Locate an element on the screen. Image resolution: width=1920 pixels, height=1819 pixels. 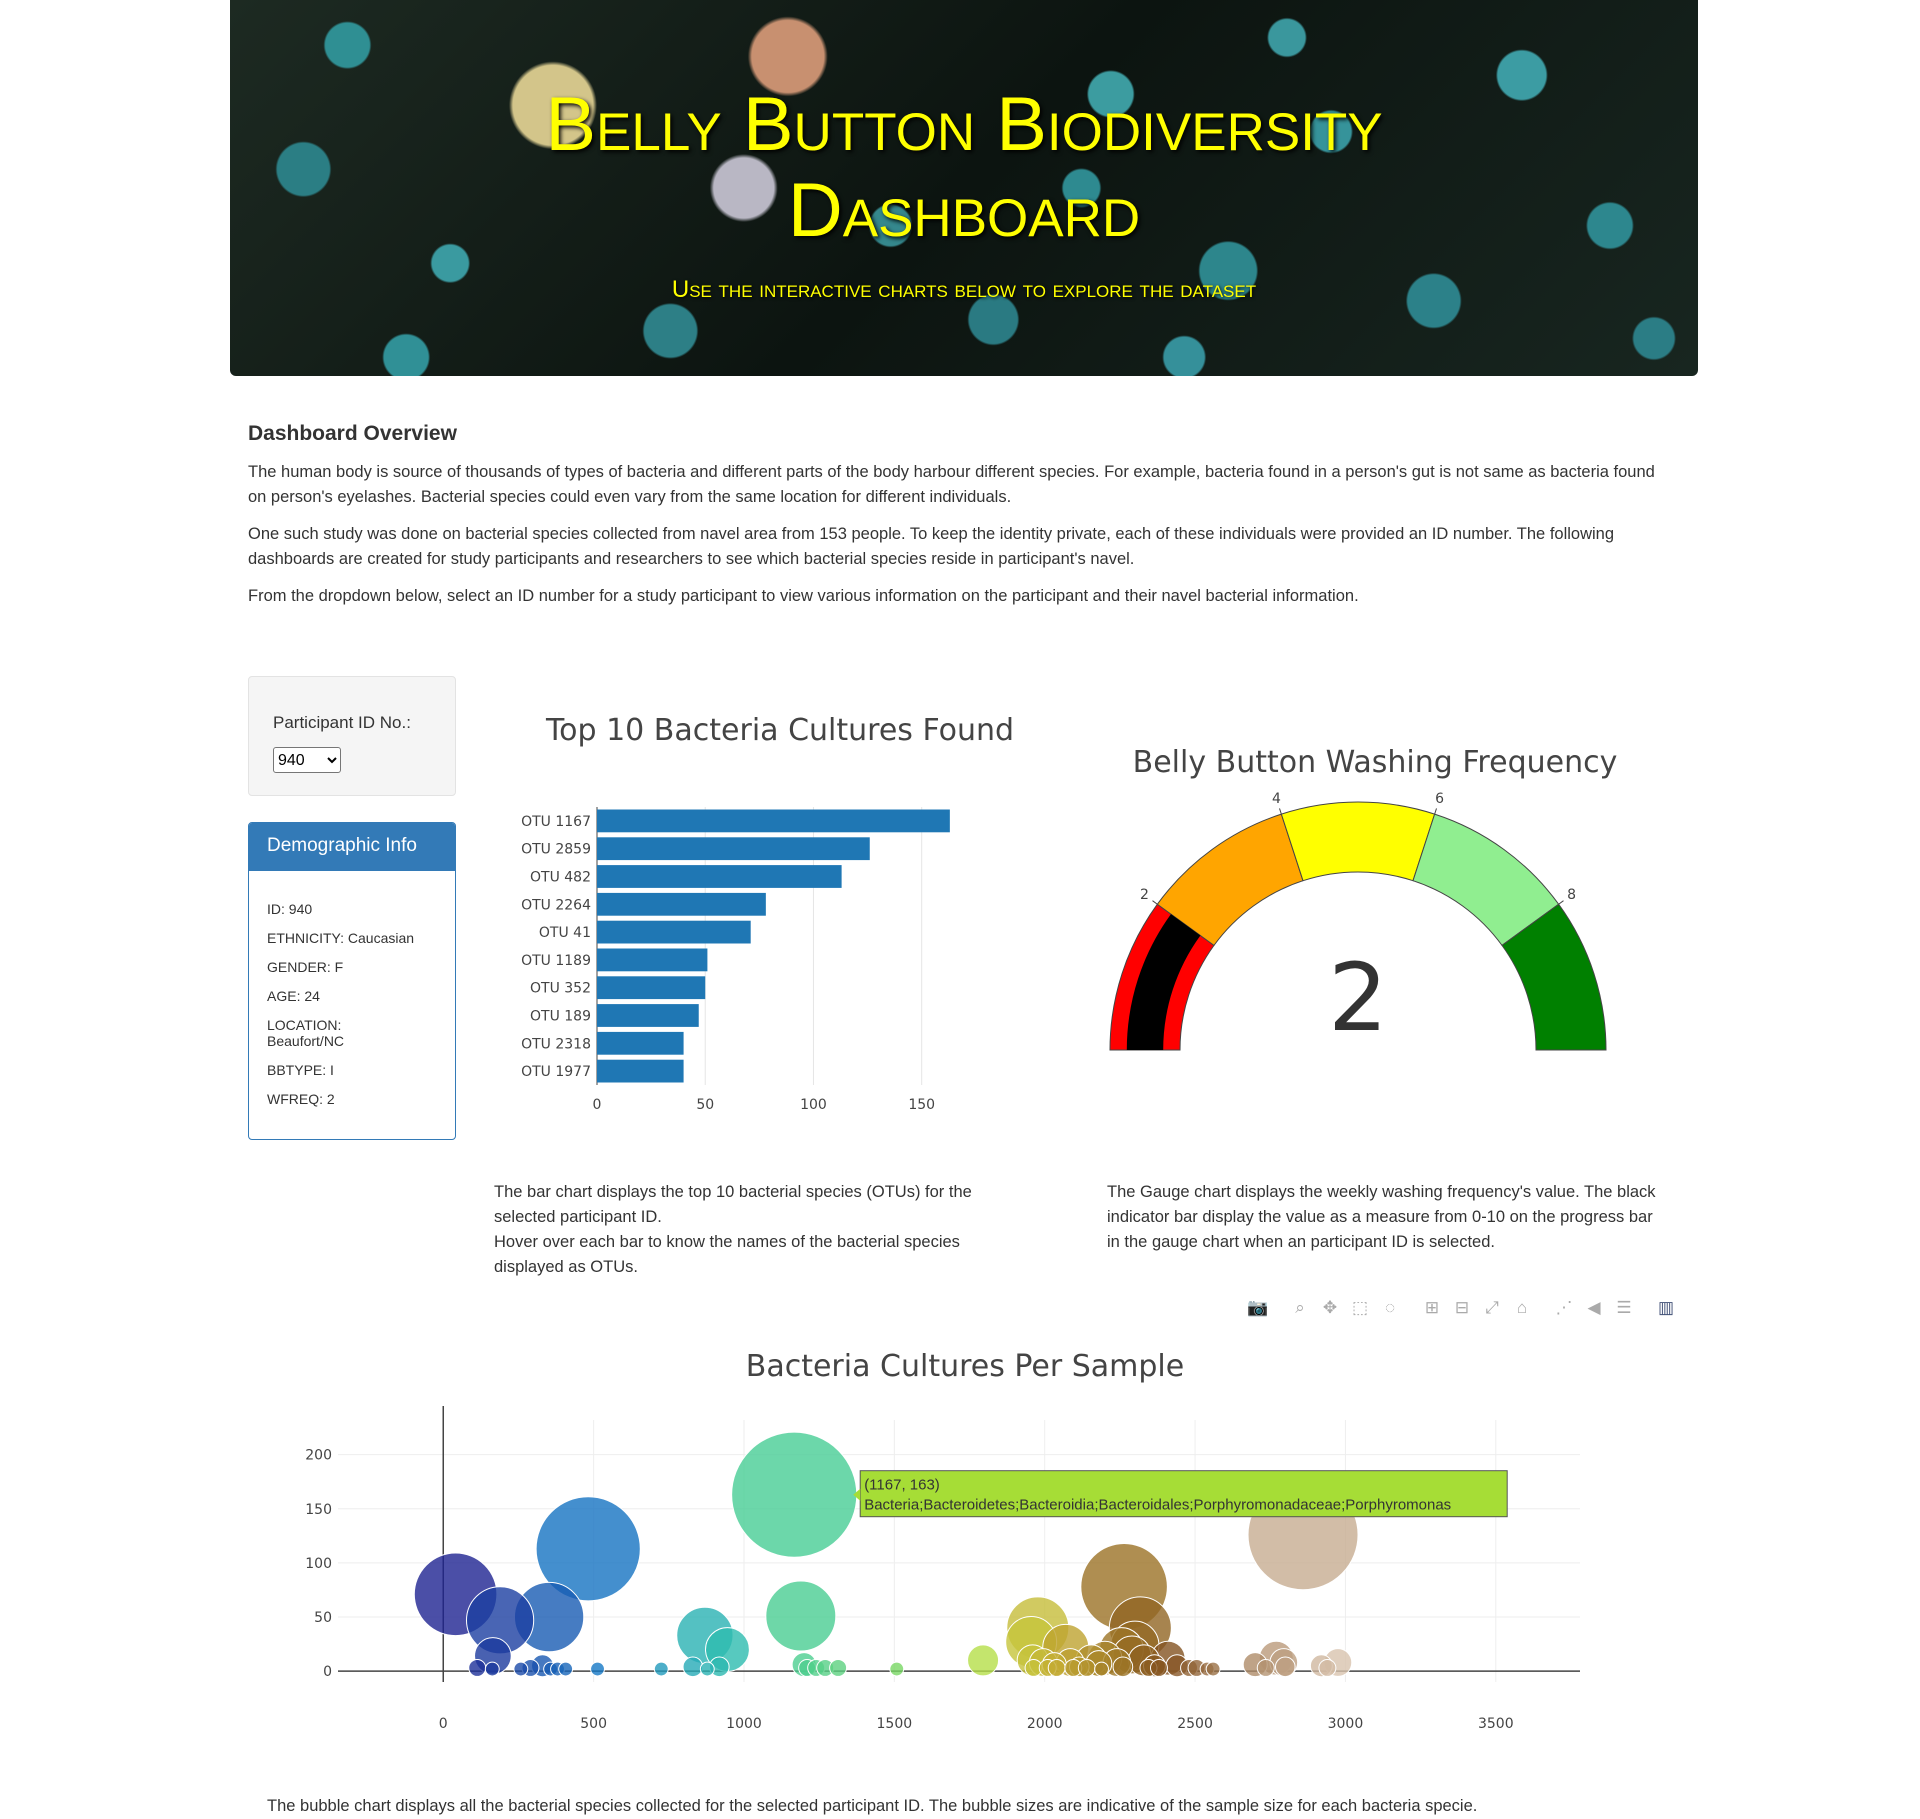
bubble-y-tick-label: 150 is located at coordinates (318, 1510).